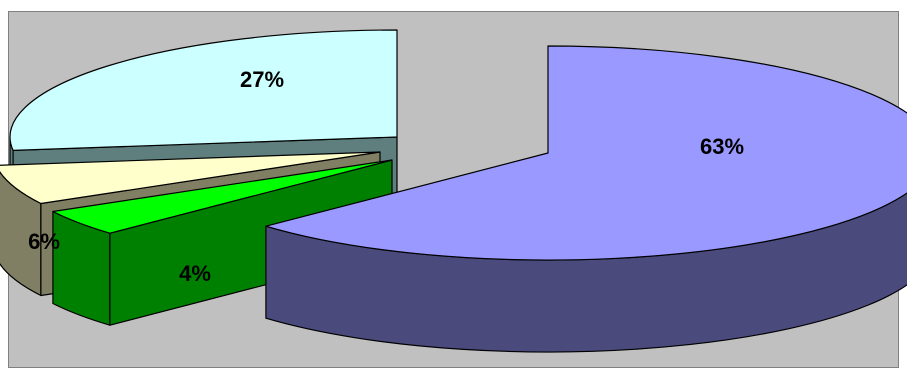 This screenshot has width=907, height=370. I want to click on slice-6-top, so click(190, 178).